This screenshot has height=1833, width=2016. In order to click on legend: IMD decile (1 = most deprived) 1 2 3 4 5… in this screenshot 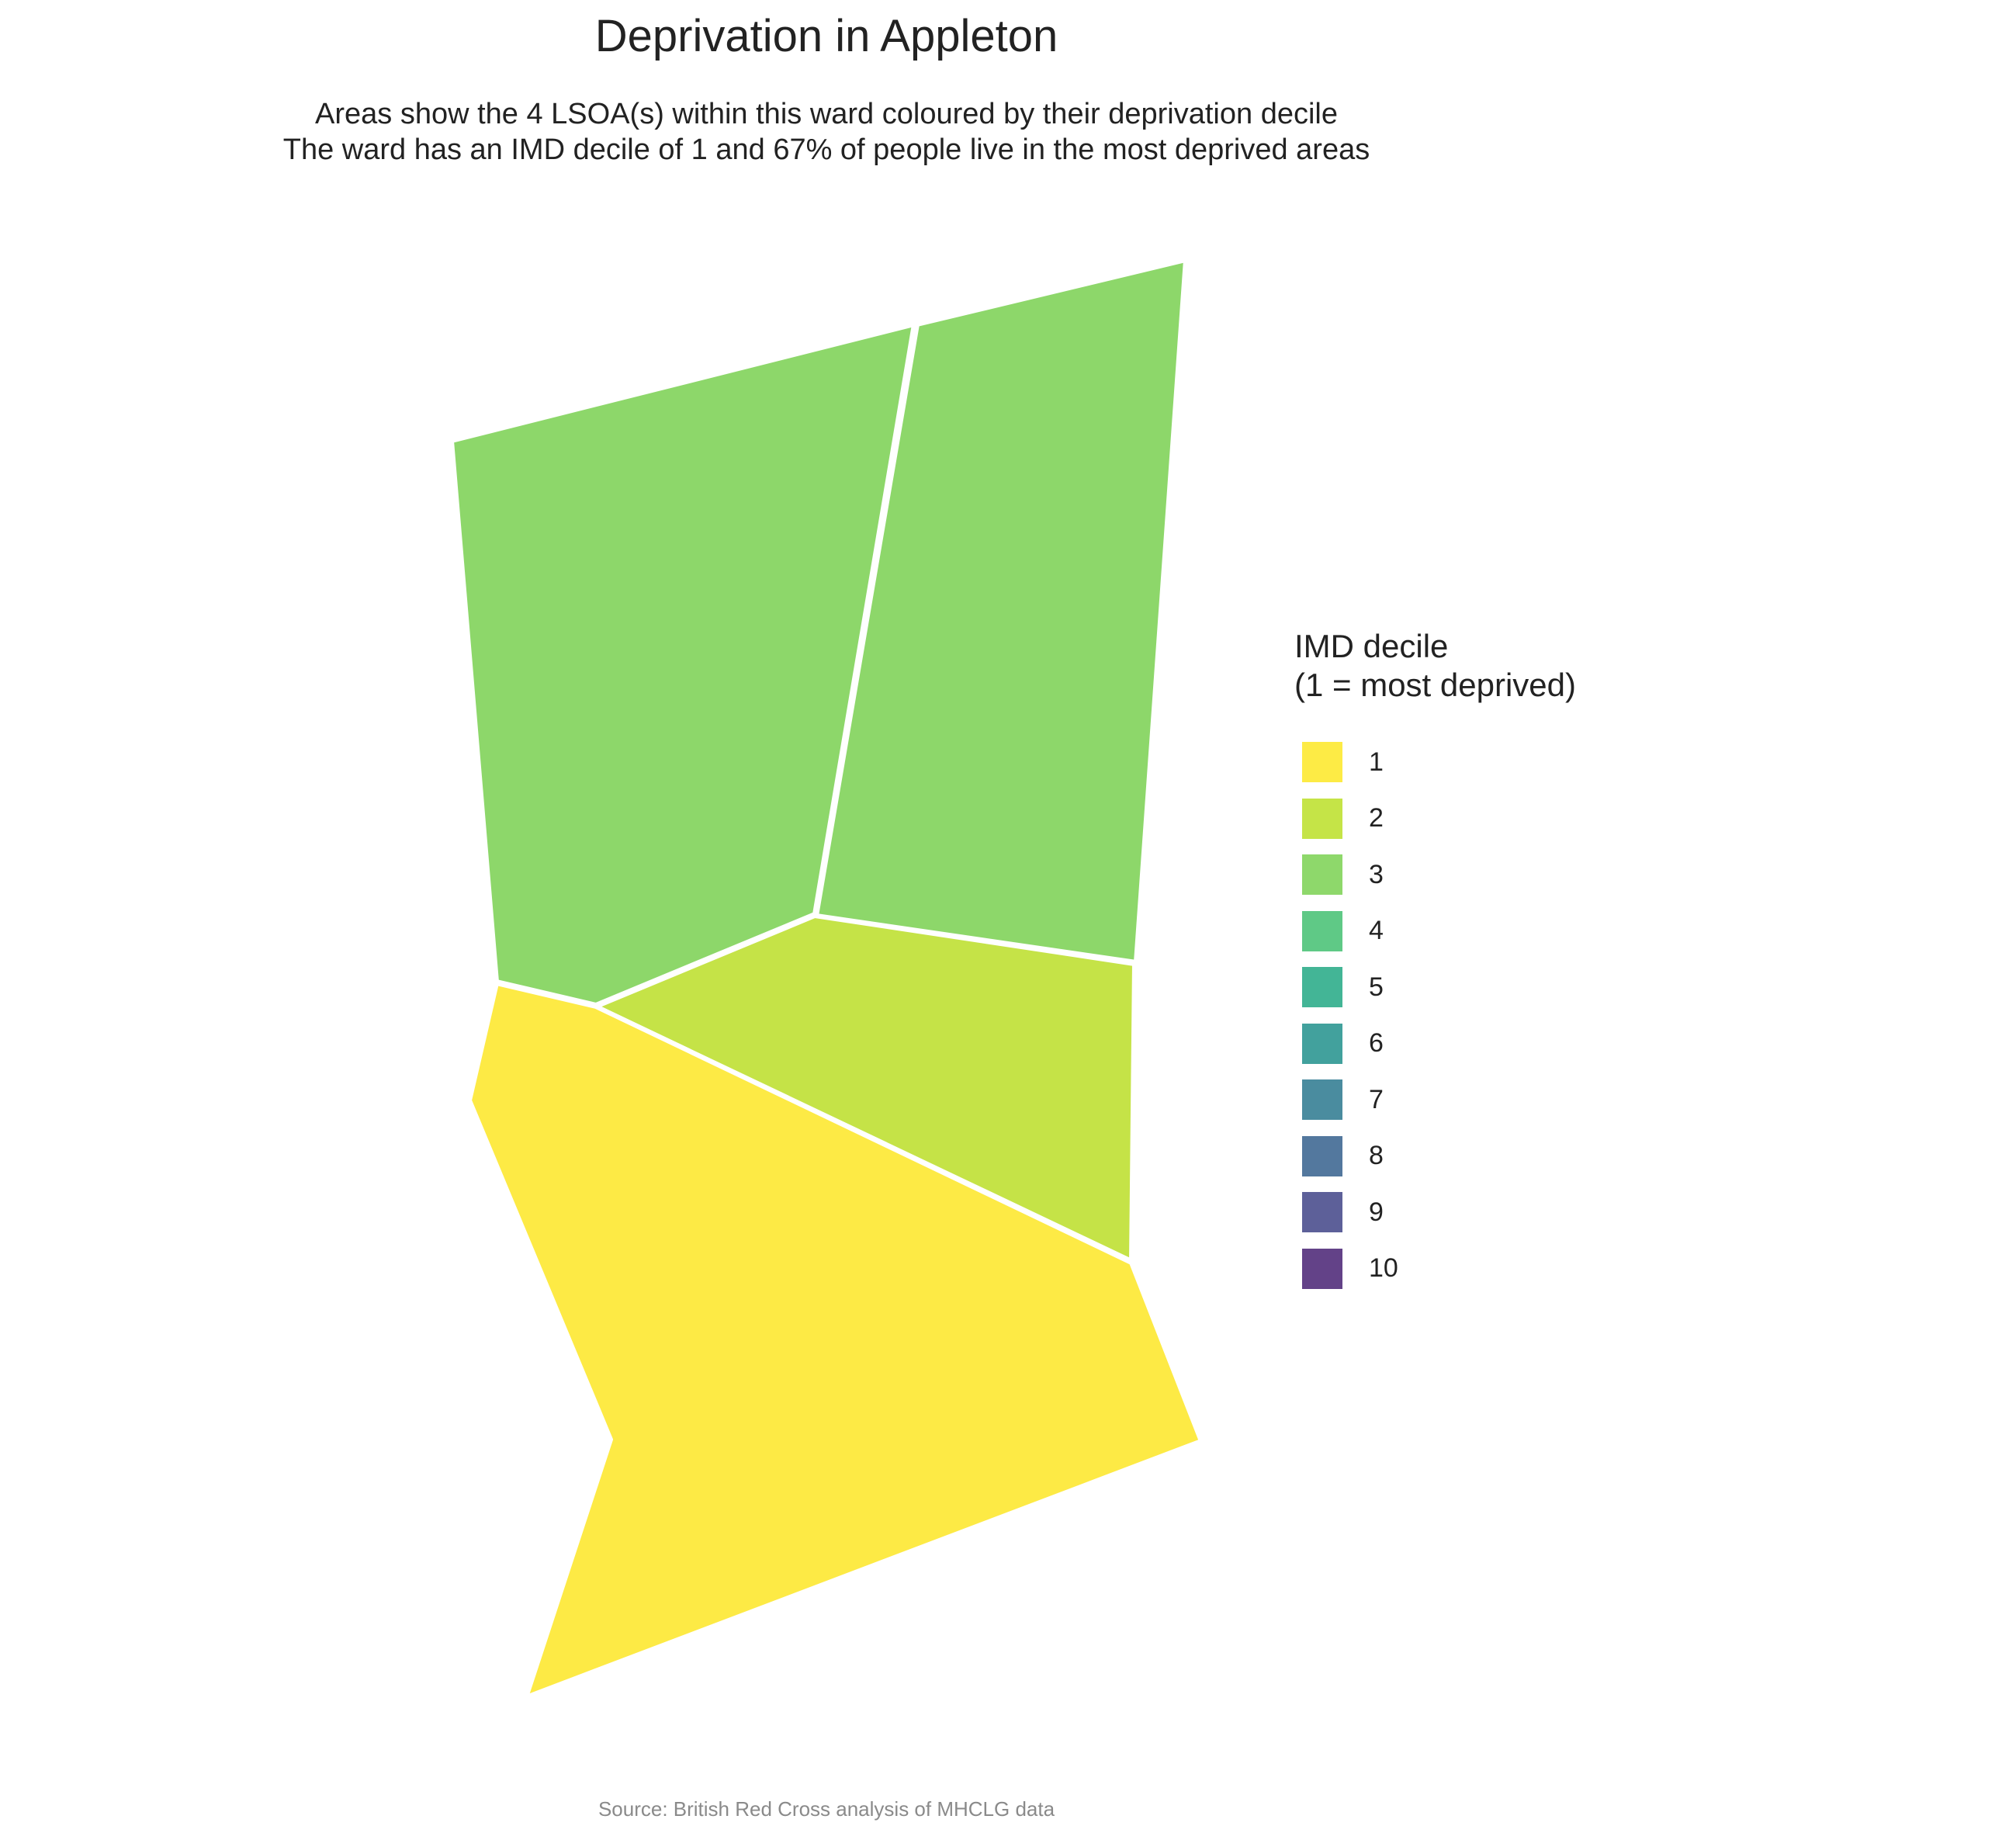, I will do `click(1435, 962)`.